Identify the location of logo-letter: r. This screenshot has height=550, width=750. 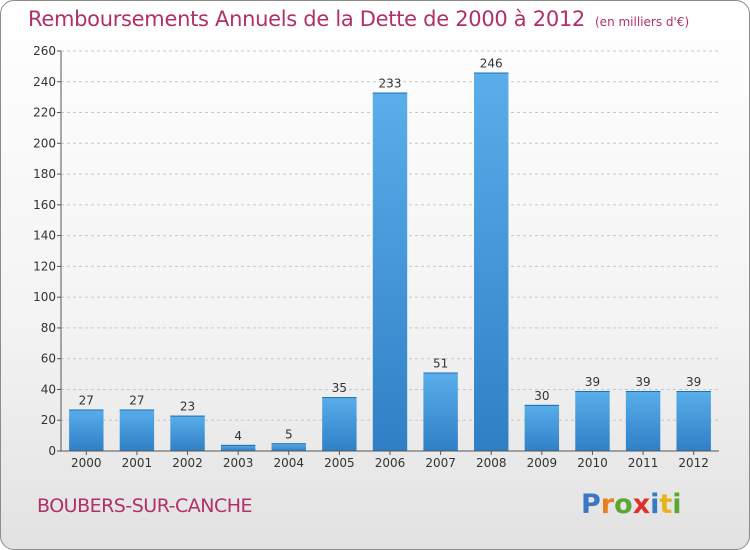
(607, 504).